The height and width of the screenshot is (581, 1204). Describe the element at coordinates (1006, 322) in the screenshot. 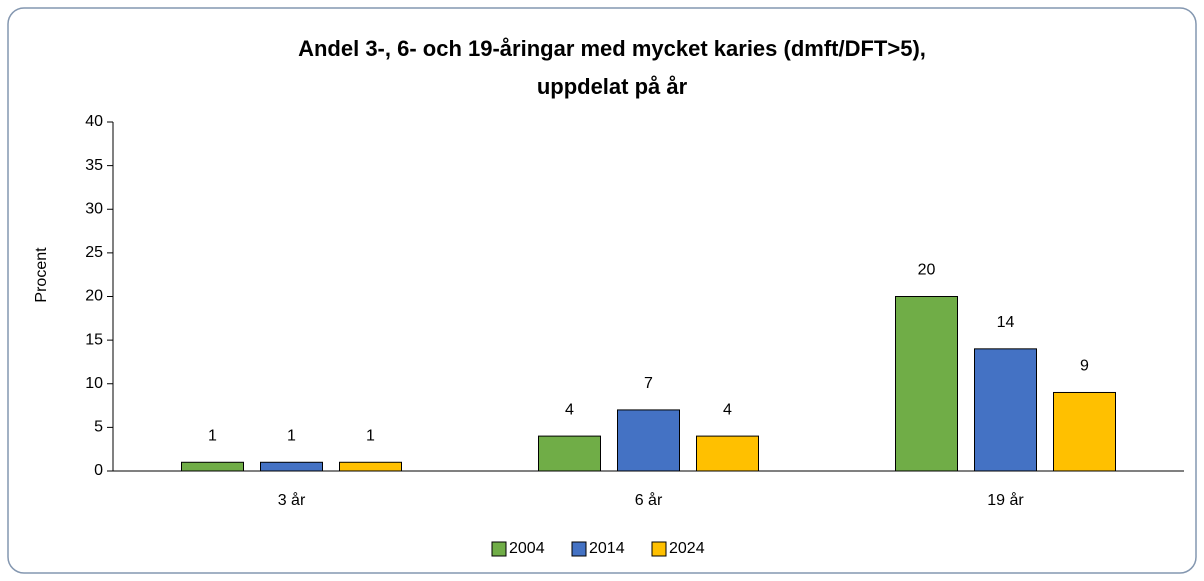

I see `data-label: 14` at that location.